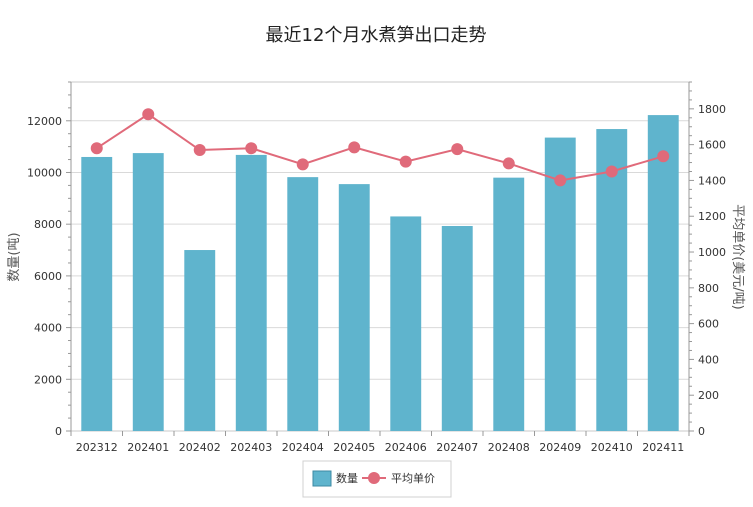 This screenshot has height=507, width=753. Describe the element at coordinates (712, 252) in the screenshot. I see `right-tick-label: 1000` at that location.